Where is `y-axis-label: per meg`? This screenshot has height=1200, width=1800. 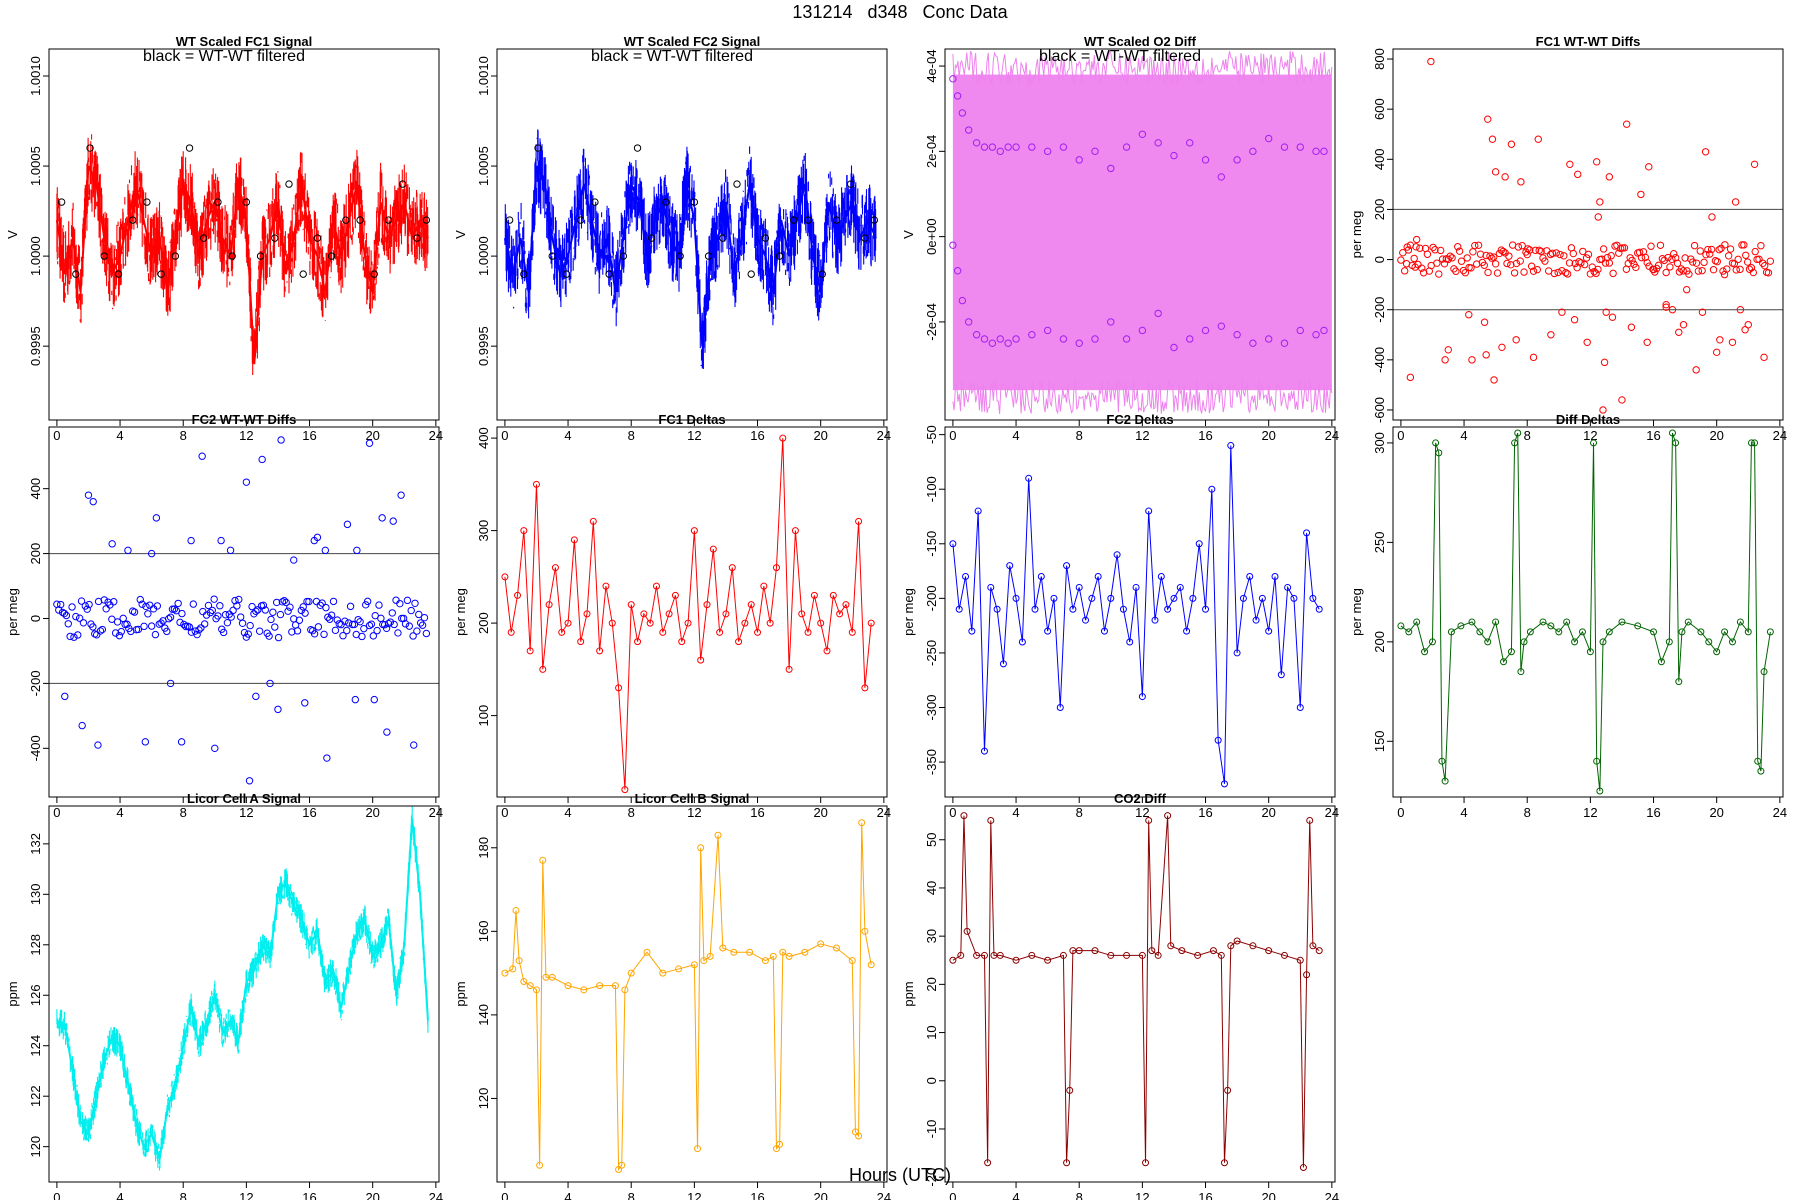 y-axis-label: per meg is located at coordinates (1356, 612).